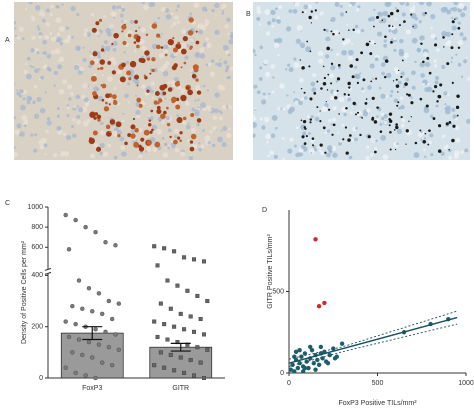 The height and width of the screenshot is (414, 474). Describe the element at coordinates (37, 227) in the screenshot. I see `y-tick-label: 800` at that location.